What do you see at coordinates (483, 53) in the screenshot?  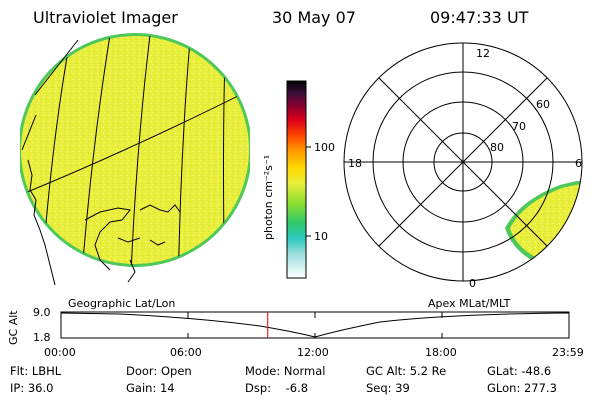 I see `polar-mlt-12: 12` at bounding box center [483, 53].